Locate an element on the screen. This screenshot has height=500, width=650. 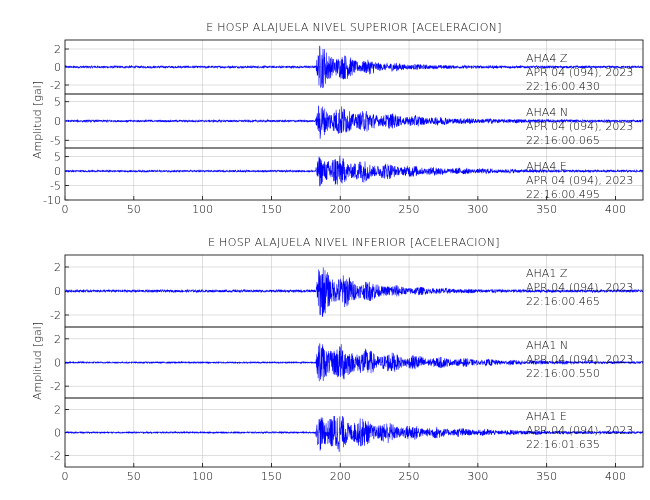
trace-time-label: 22:16:00.495 is located at coordinates (563, 194).